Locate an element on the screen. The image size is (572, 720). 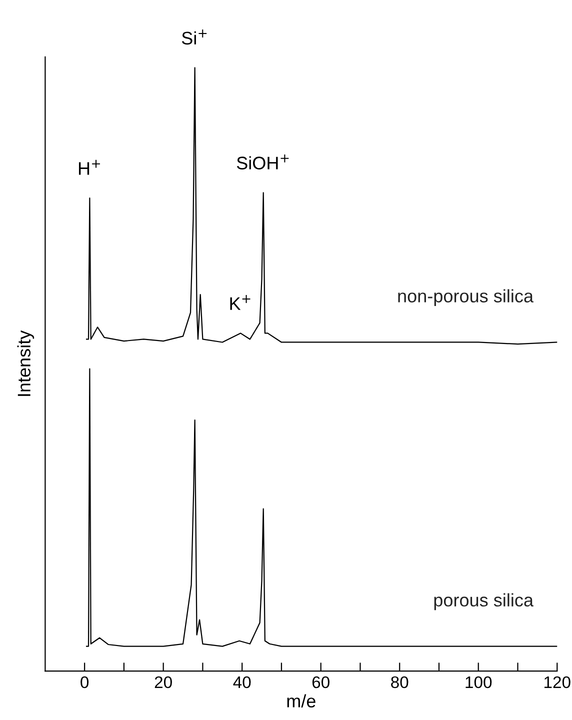
x-tick-label: 60 is located at coordinates (321, 682).